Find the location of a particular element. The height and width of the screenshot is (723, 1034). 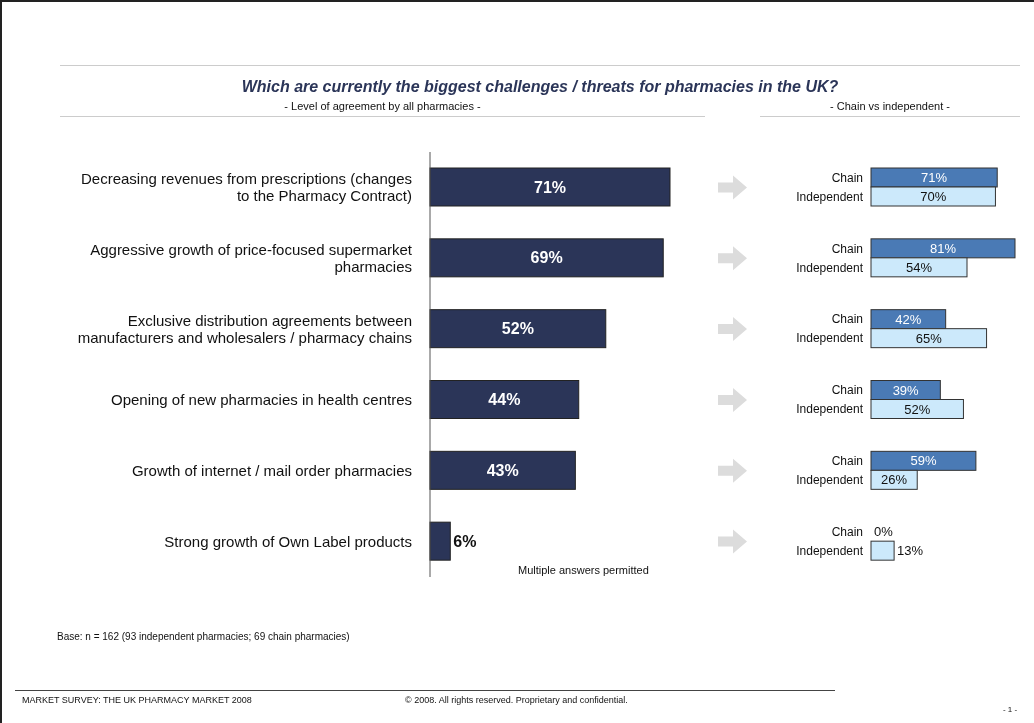

y-tick-label: Aggressive growth of price-focused supermarket pharmacies is located at coordinates (250, 258).